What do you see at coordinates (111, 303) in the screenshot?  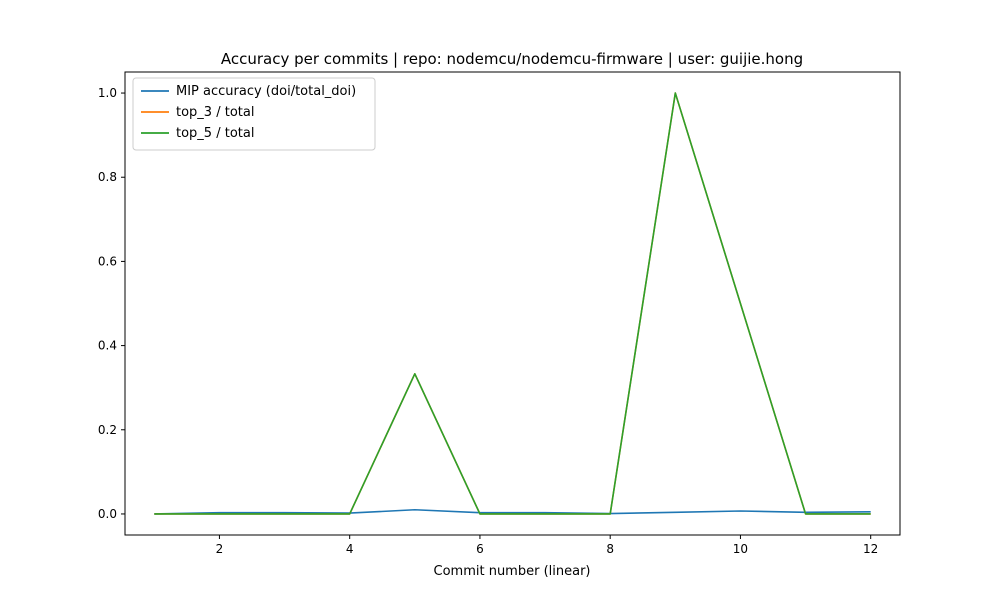 I see `y-axis-ticks: 0.0 0.2 0.4 0.6 0.8 1.0` at bounding box center [111, 303].